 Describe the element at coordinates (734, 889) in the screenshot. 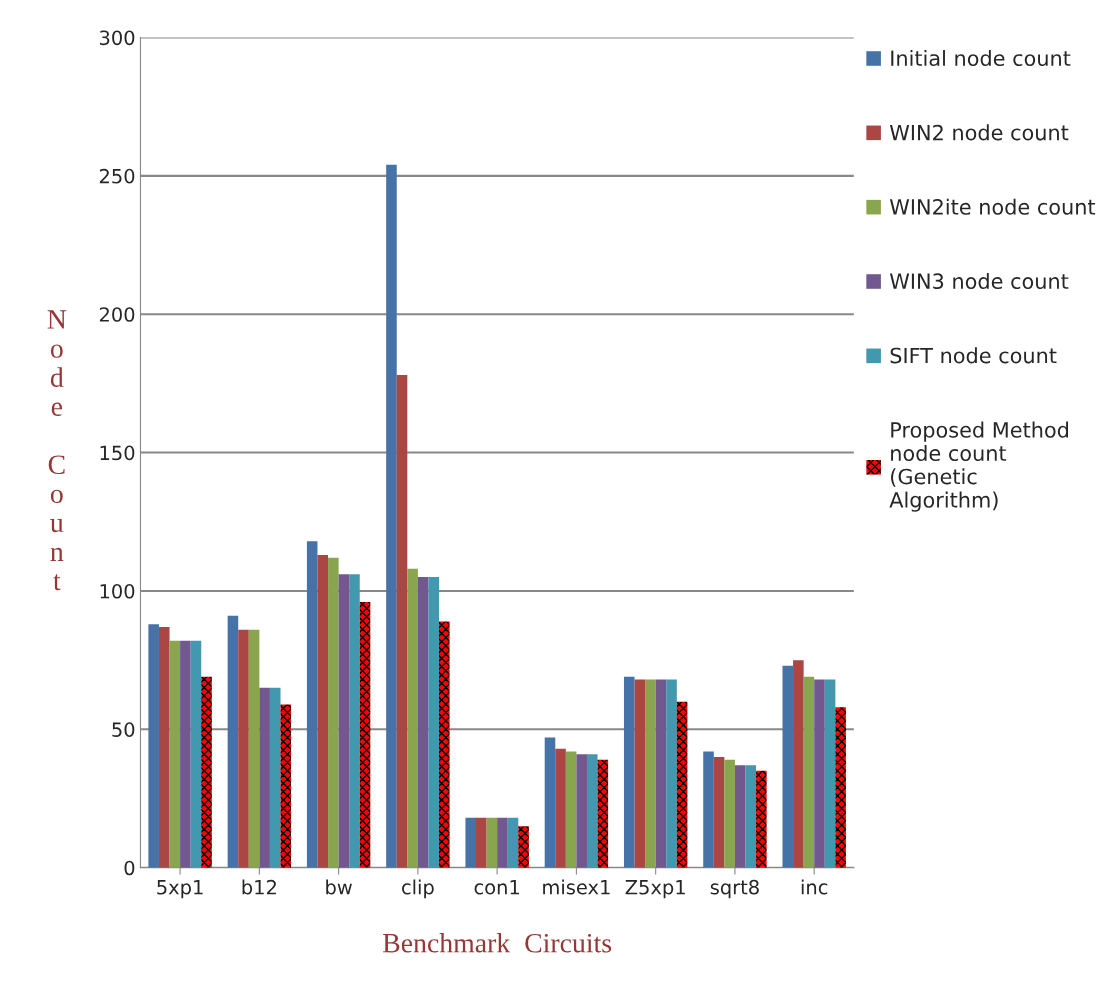

I see `x-tick-label: sqrt8` at that location.